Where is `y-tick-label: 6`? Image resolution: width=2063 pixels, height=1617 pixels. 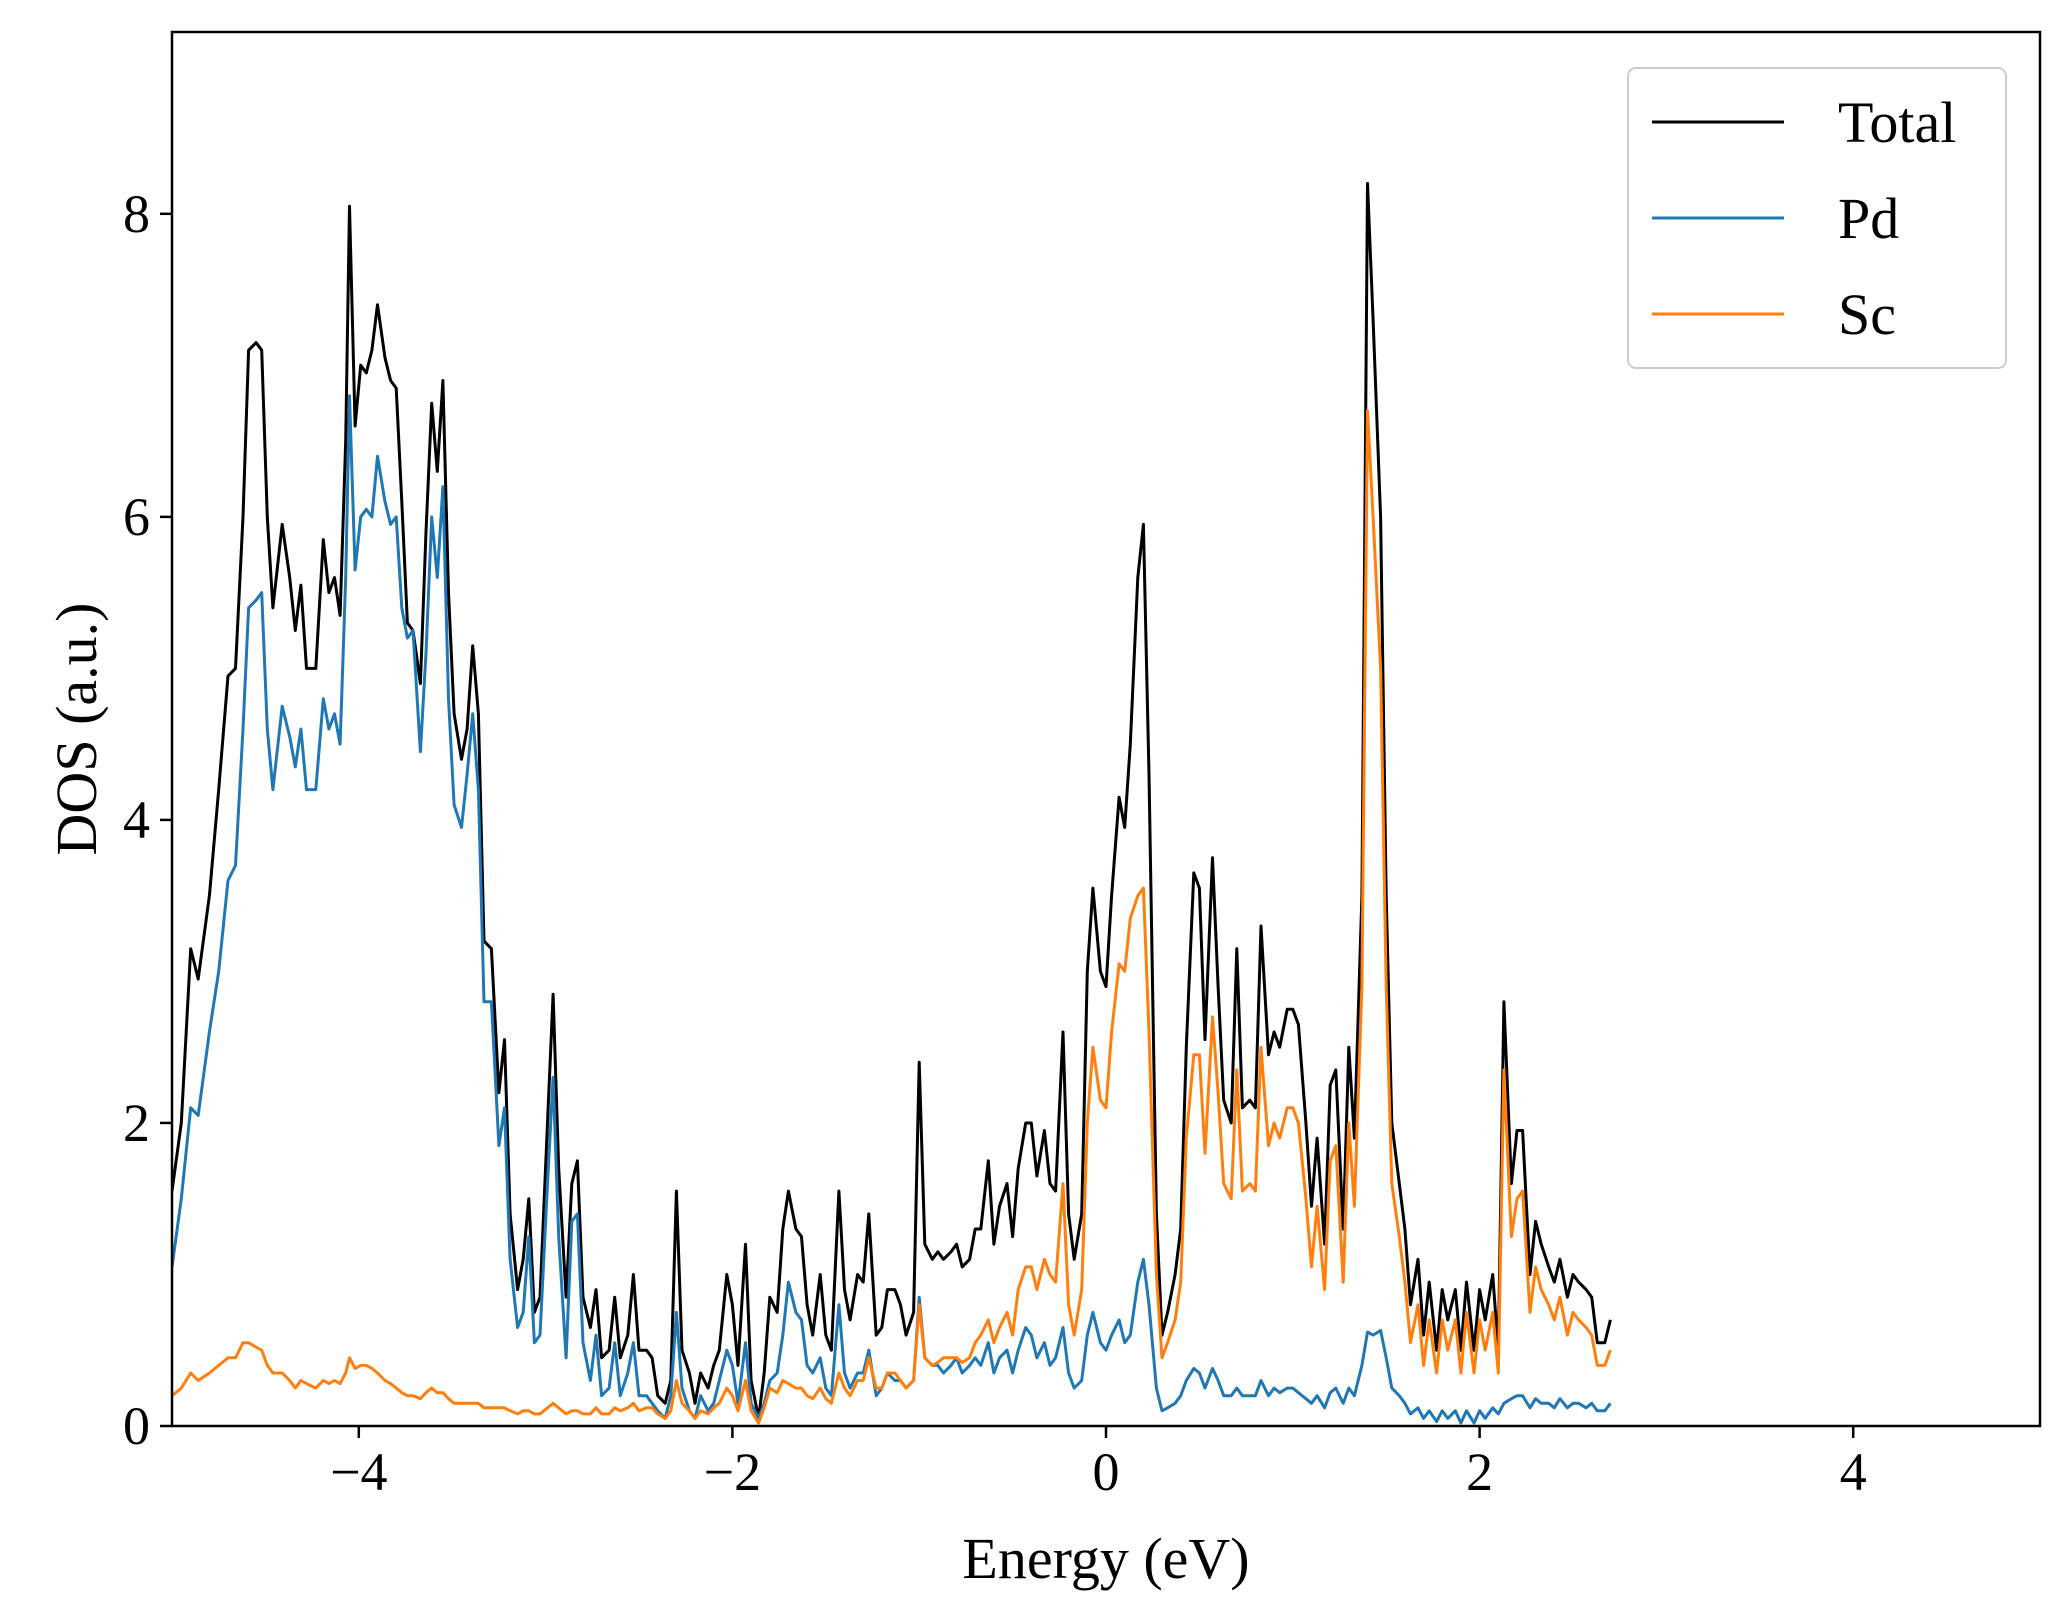 y-tick-label: 6 is located at coordinates (136, 517).